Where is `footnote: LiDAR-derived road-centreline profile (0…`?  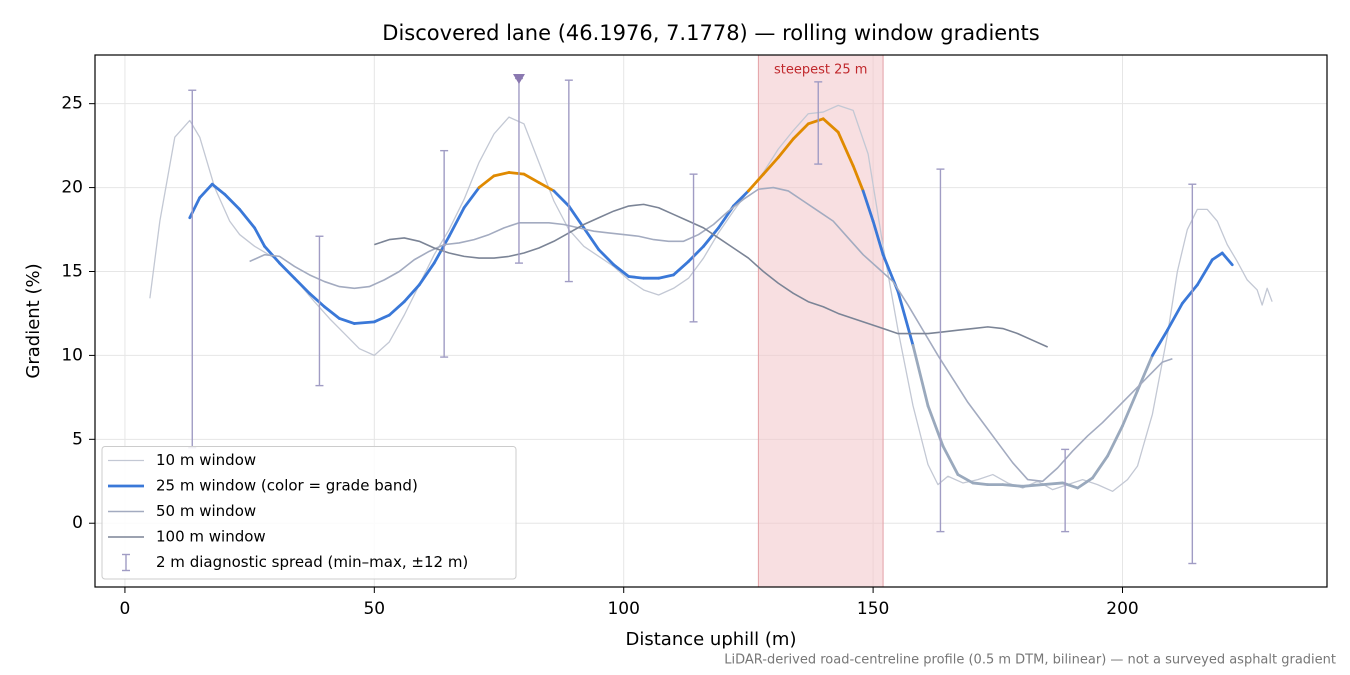 footnote: LiDAR-derived road-centreline profile (0… is located at coordinates (1030, 660).